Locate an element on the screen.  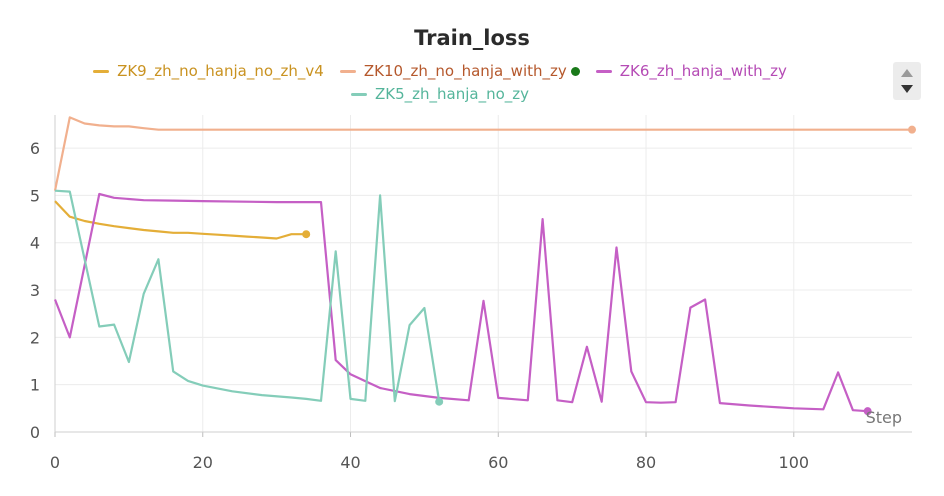
y-tick-label: 1 is located at coordinates (35, 385).